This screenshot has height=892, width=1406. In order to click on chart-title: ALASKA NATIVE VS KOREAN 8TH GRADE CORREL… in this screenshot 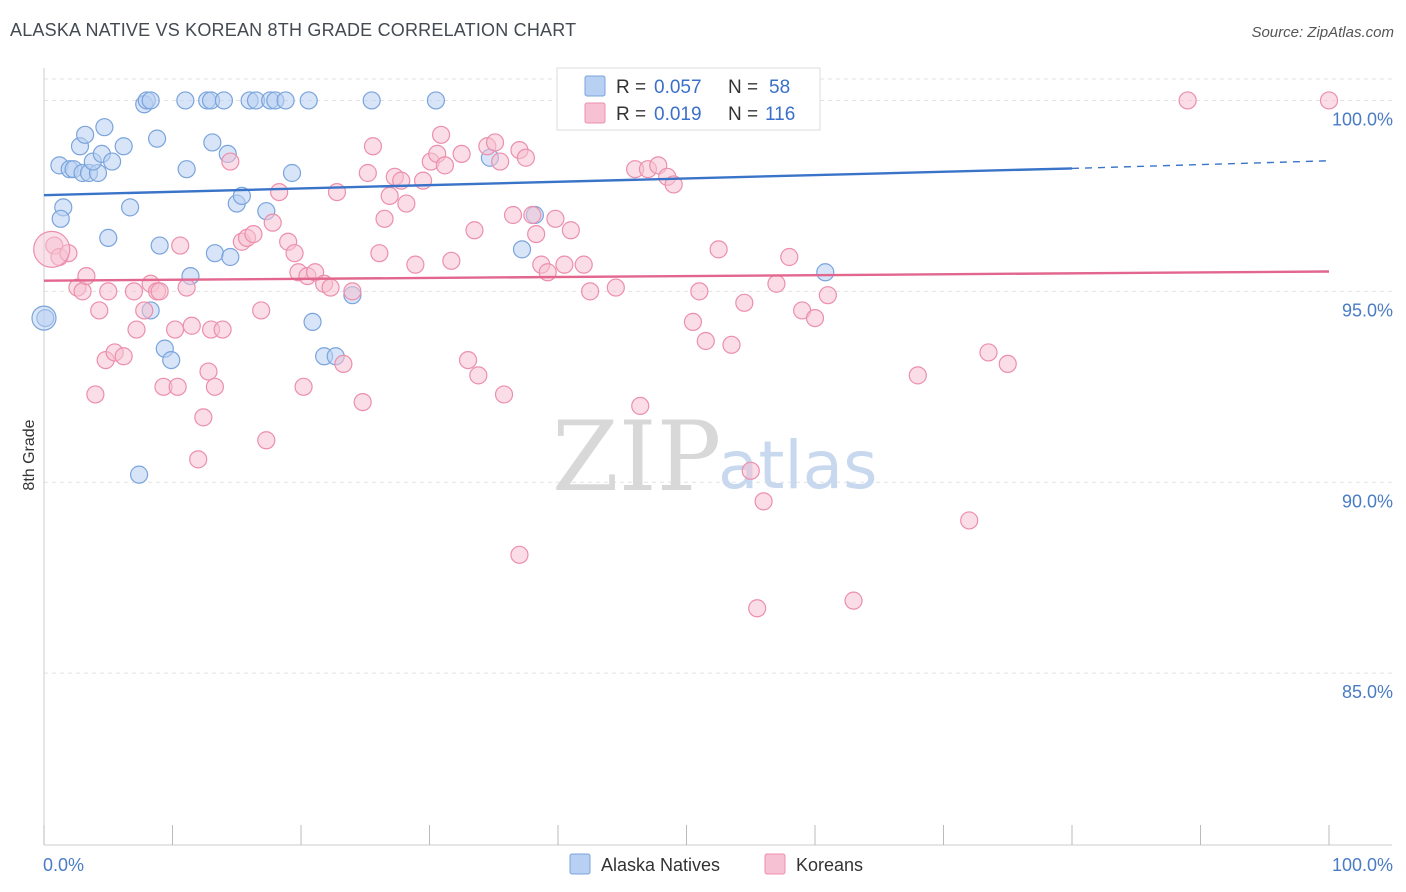, I will do `click(293, 30)`.